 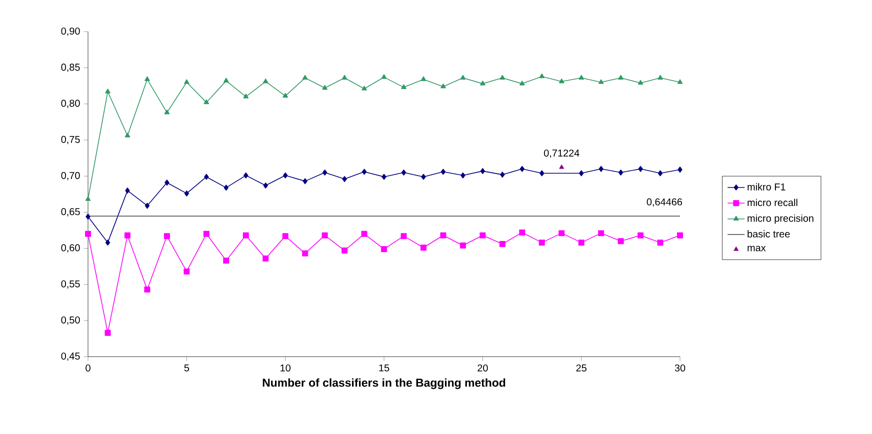 What do you see at coordinates (70, 68) in the screenshot?
I see `y-tick-label: 0,85` at bounding box center [70, 68].